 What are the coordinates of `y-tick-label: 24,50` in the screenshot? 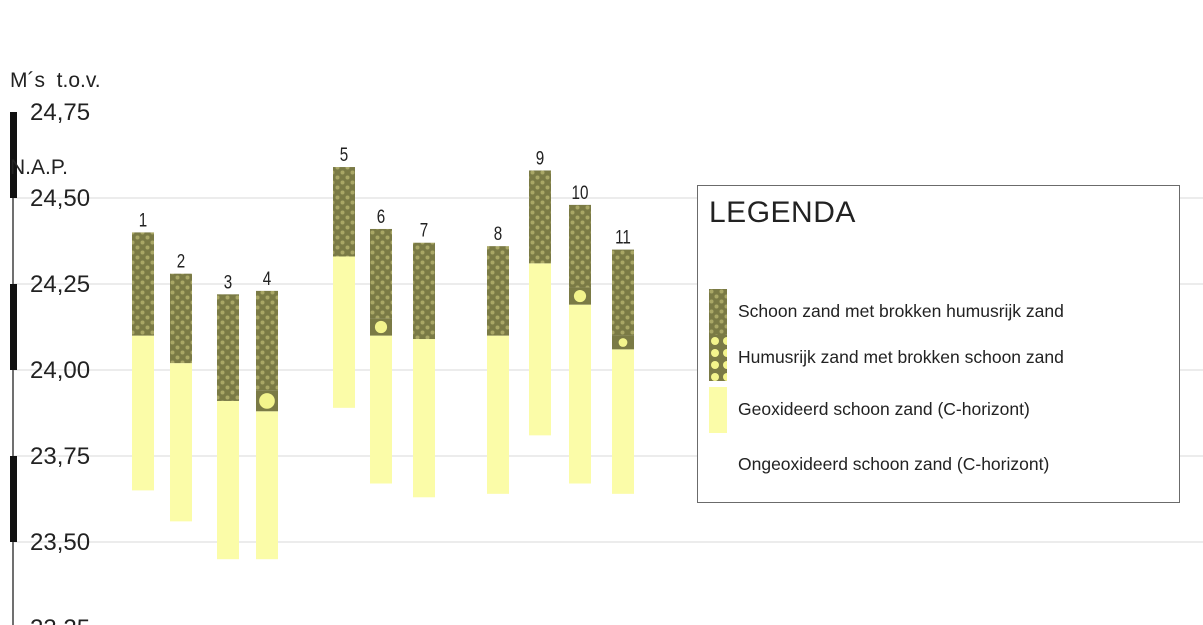 It's located at (60, 198).